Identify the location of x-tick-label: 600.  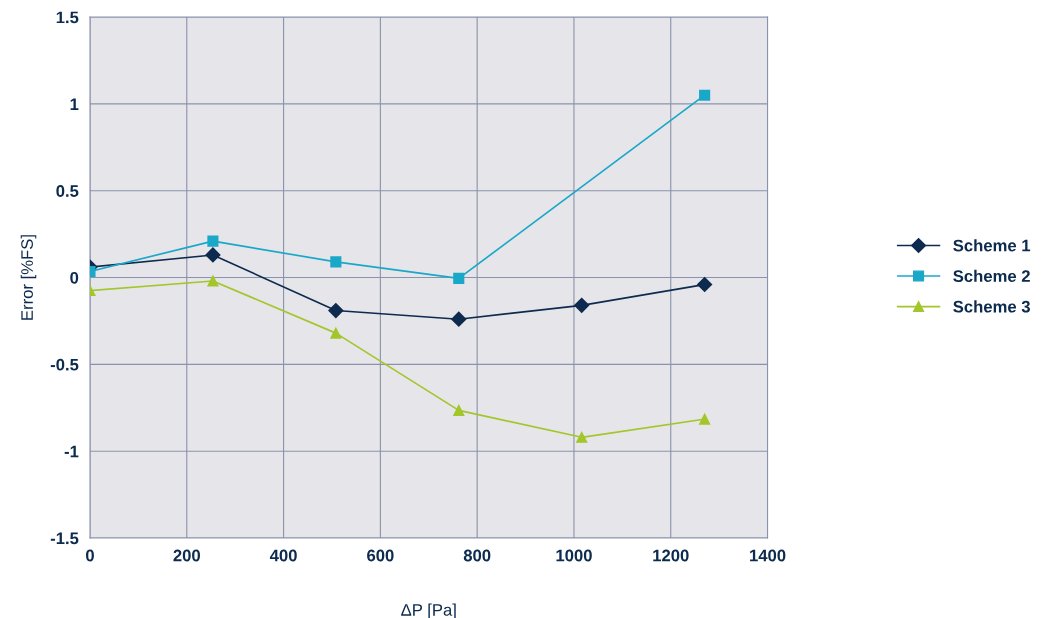
(380, 555).